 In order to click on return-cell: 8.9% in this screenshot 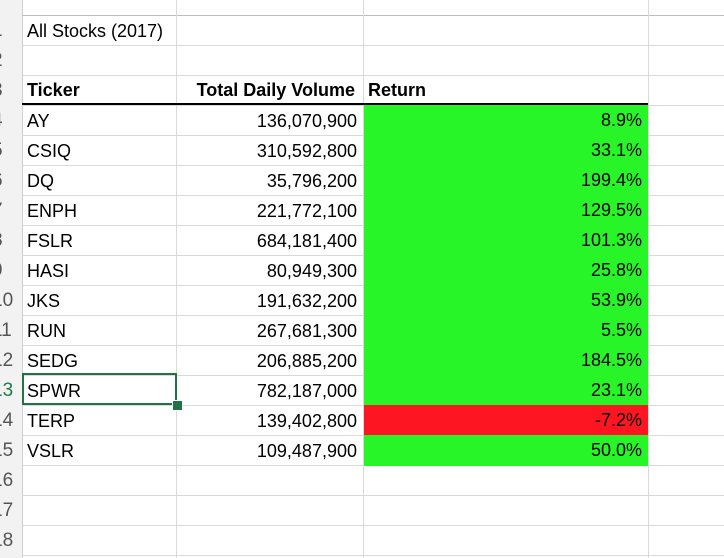, I will do `click(506, 120)`.